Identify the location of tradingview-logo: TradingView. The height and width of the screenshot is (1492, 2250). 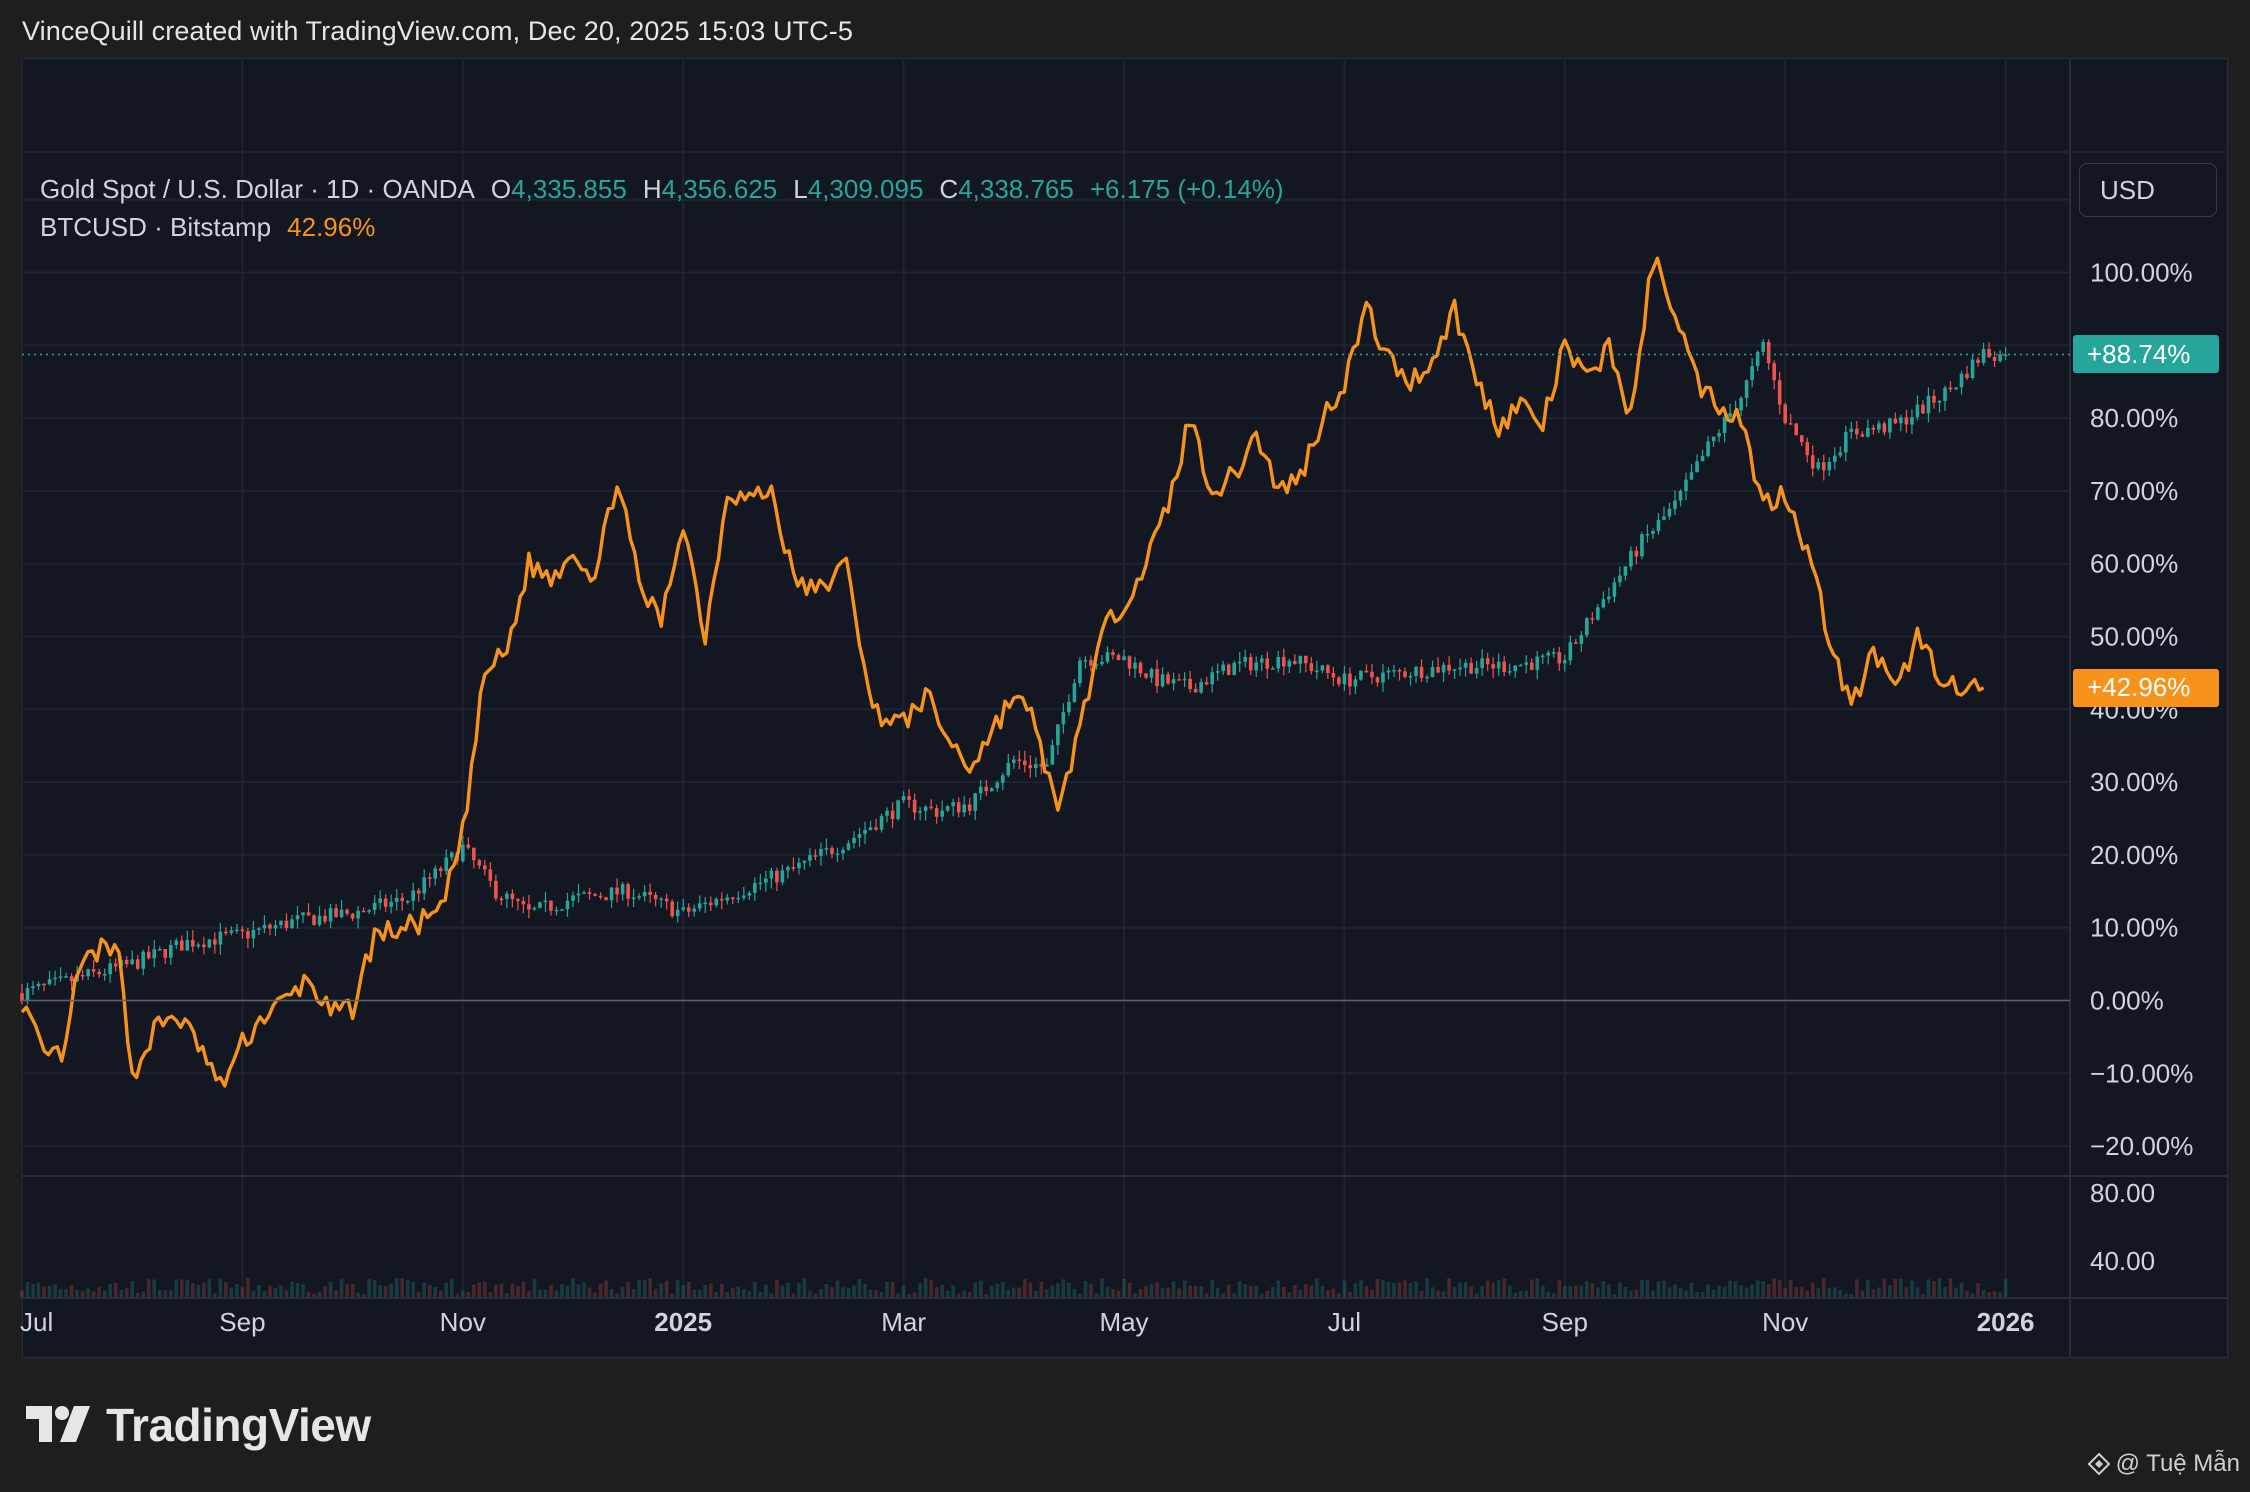
(198, 1425).